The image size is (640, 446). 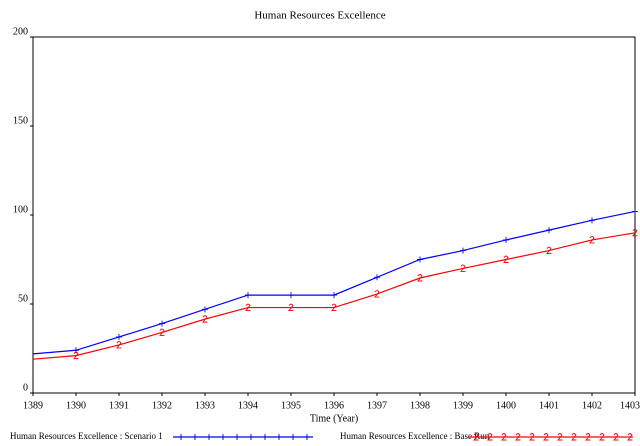 What do you see at coordinates (86, 436) in the screenshot?
I see `legend-label: Human Resources Excellence : Scenario 1` at bounding box center [86, 436].